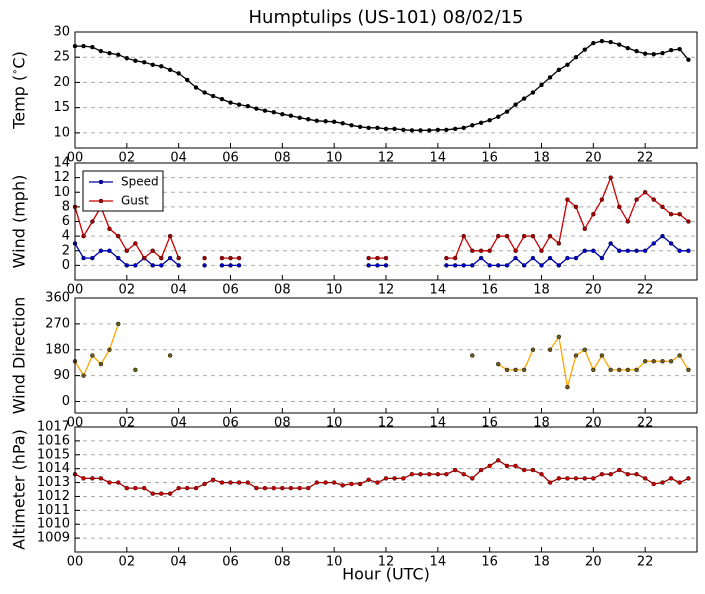 The image size is (705, 594). Describe the element at coordinates (53, 468) in the screenshot. I see `y-tick-label: 1014` at that location.